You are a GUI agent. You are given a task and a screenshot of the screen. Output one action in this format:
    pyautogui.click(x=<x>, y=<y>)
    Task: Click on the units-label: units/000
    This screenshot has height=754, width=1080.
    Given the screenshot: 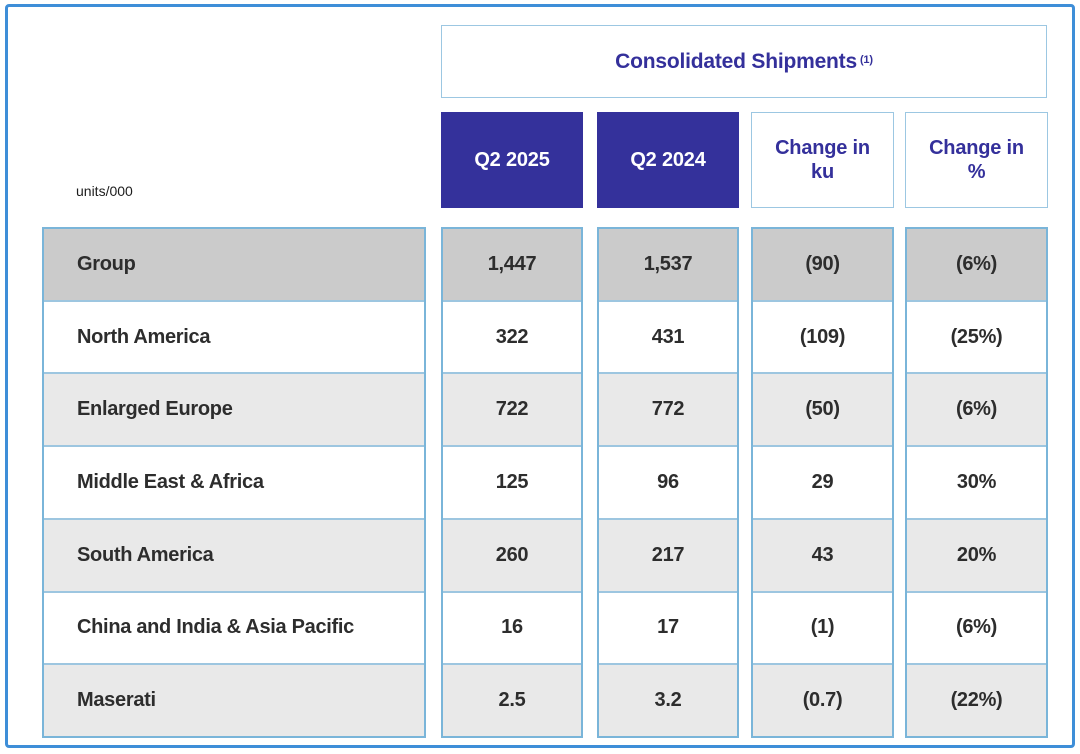 What is the action you would take?
    pyautogui.click(x=104, y=191)
    